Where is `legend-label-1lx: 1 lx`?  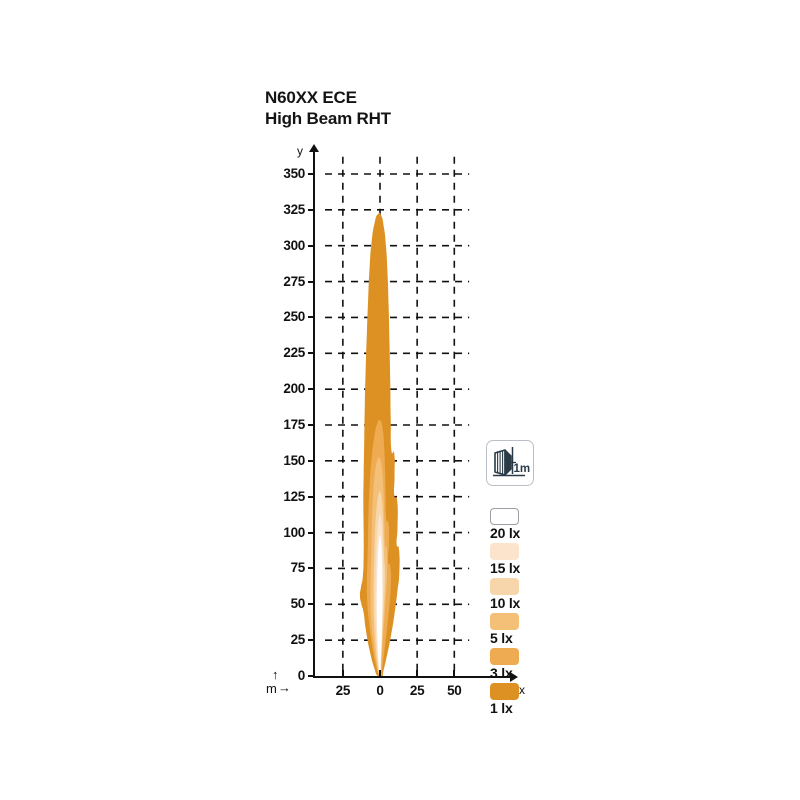 legend-label-1lx: 1 lx is located at coordinates (501, 708).